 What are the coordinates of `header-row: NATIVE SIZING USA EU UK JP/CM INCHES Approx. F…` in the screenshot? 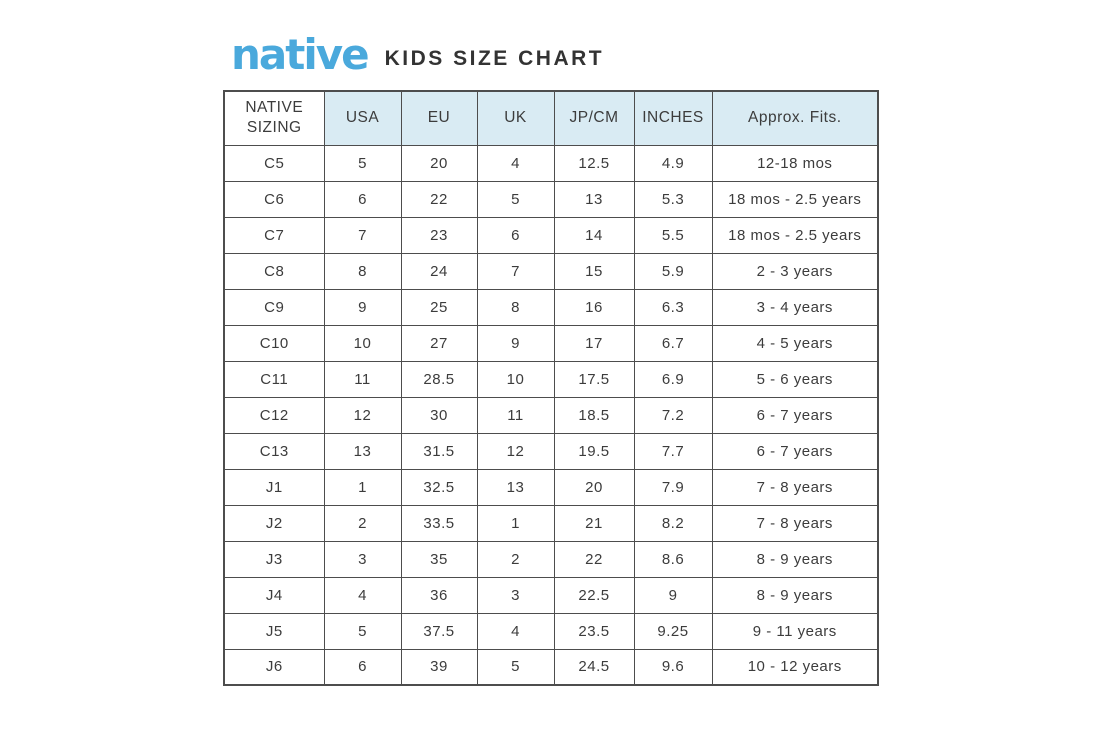 It's located at (551, 118).